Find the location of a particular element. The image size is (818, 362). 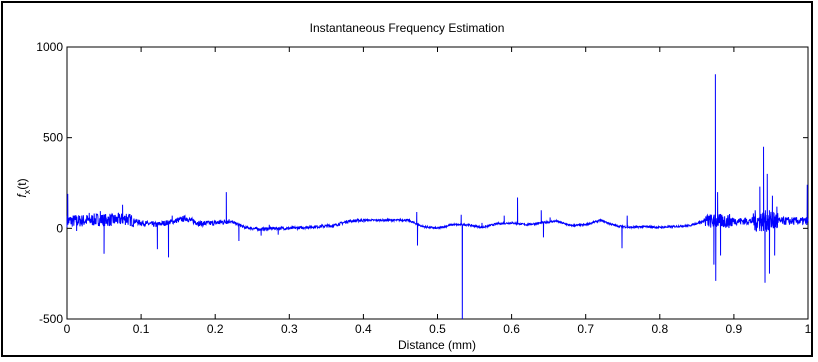

y-tick-label: 500 is located at coordinates (53, 138).